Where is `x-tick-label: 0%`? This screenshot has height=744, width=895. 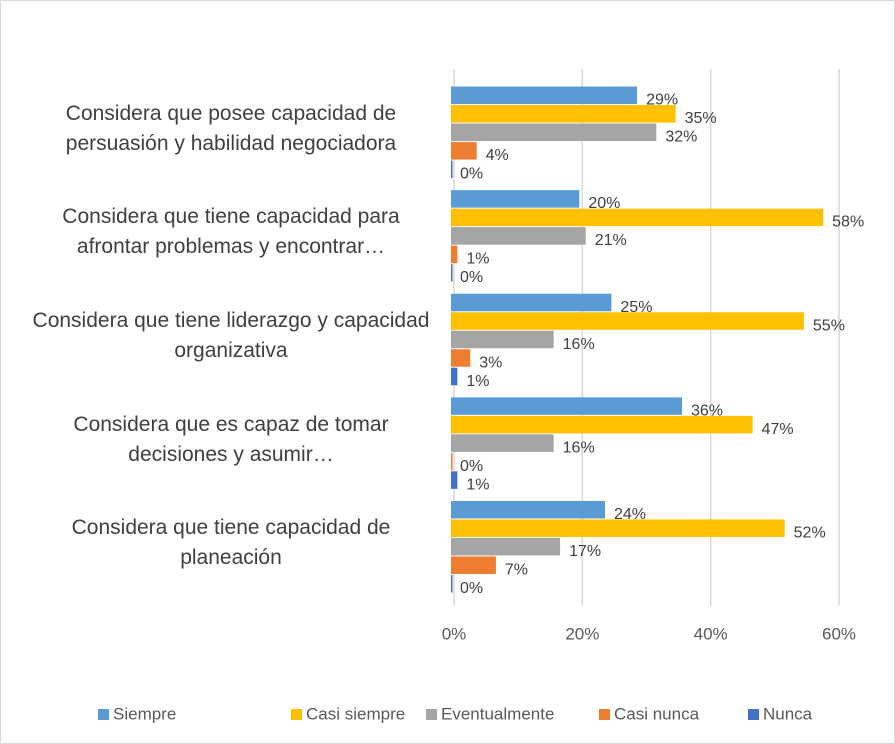
x-tick-label: 0% is located at coordinates (454, 633).